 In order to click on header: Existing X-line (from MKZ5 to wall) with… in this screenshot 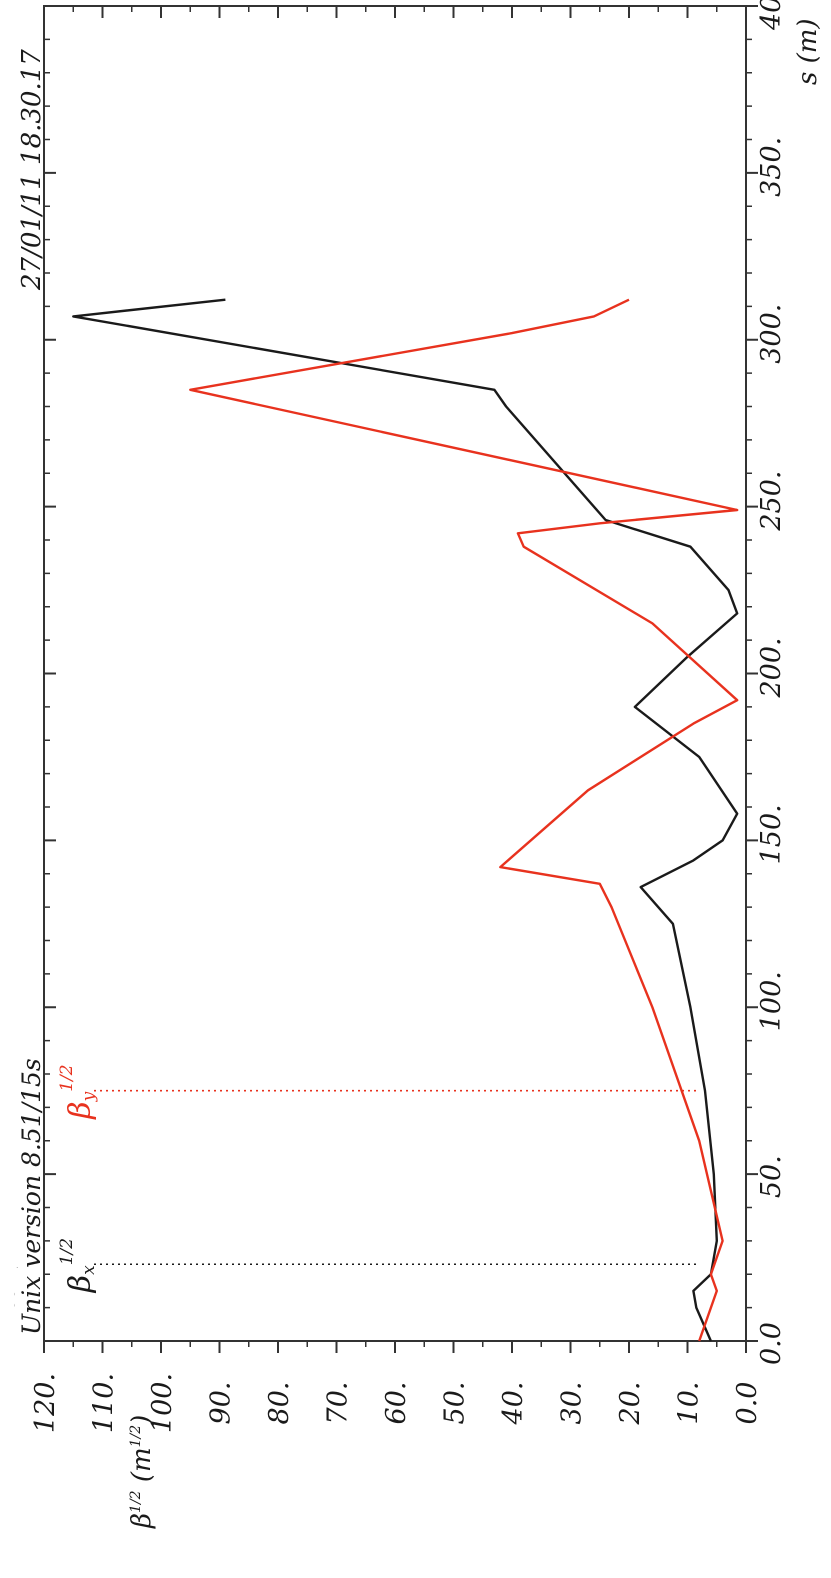, I will do `click(23, 697)`.